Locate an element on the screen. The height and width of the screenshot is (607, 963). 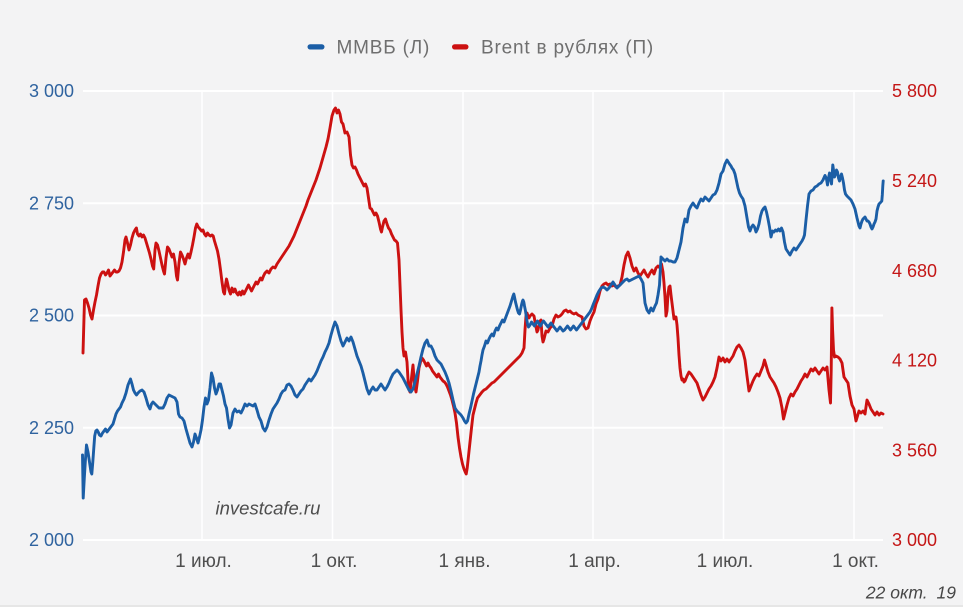
svg-text: 2 250 is located at coordinates (51, 428).